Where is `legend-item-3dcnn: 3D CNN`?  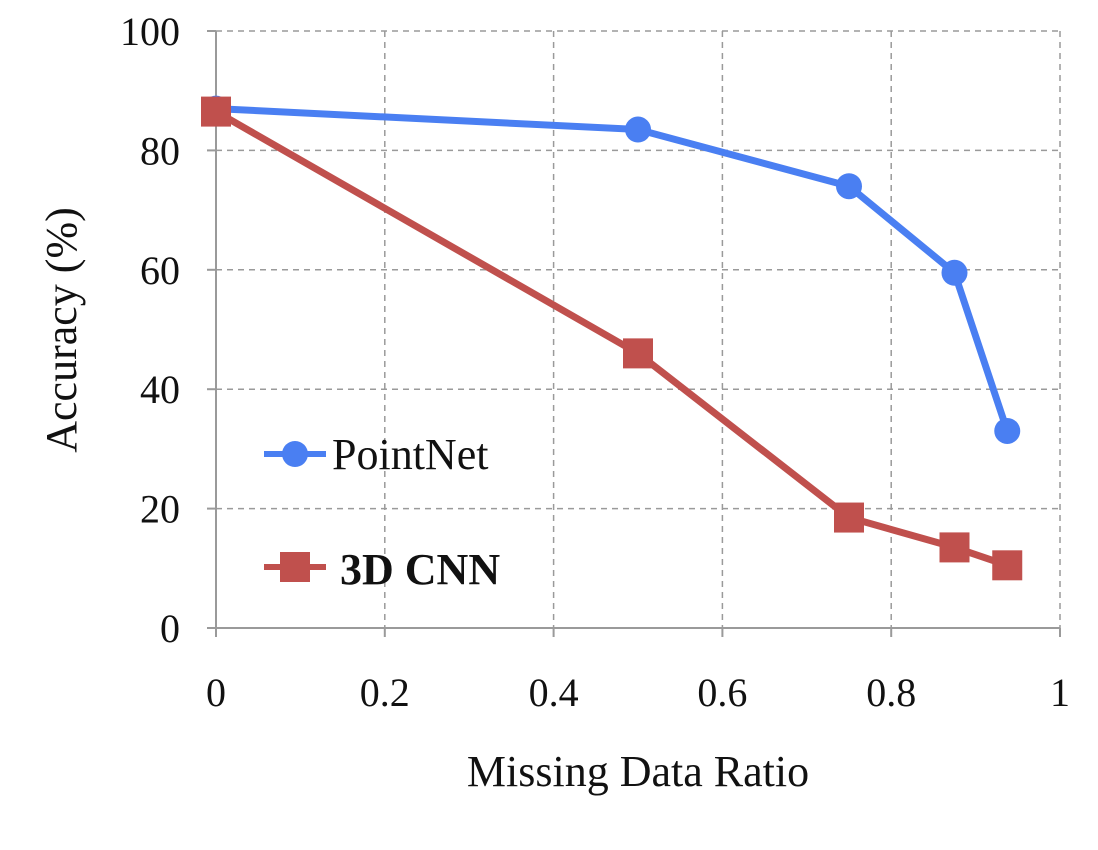
legend-item-3dcnn: 3D CNN is located at coordinates (382, 569).